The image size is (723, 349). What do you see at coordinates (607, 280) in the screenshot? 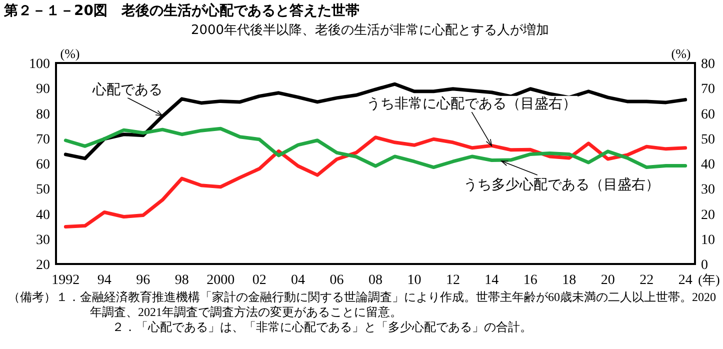
I see `x-tick-label: 20` at bounding box center [607, 280].